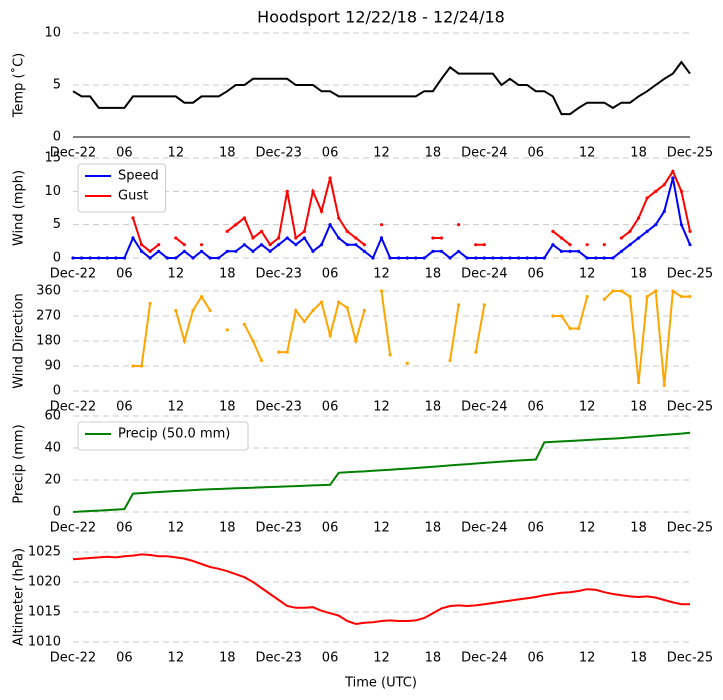 This screenshot has height=700, width=723. What do you see at coordinates (48, 291) in the screenshot?
I see `y-tick-label: 360` at bounding box center [48, 291].